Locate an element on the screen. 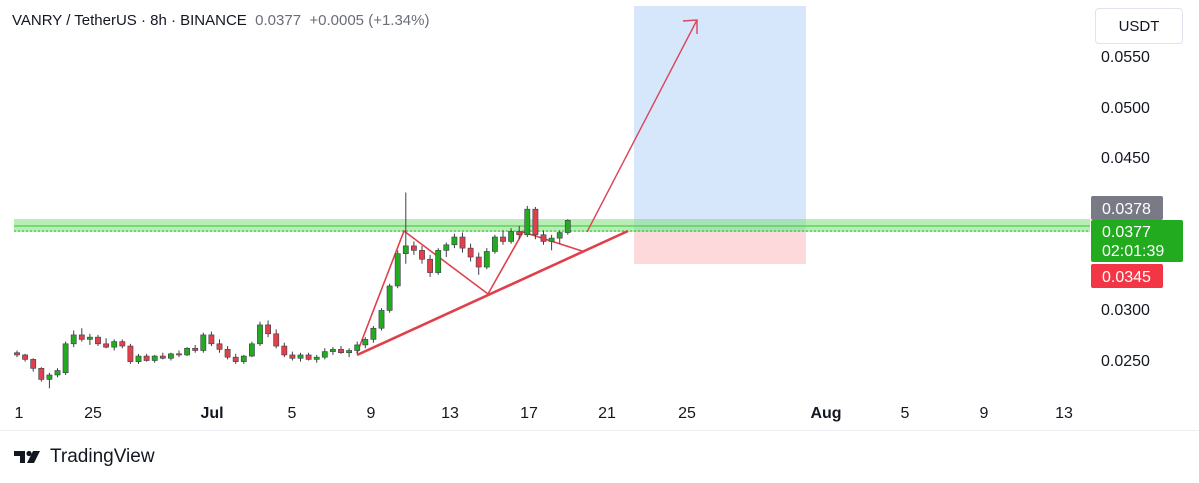 The width and height of the screenshot is (1199, 483). bottom-divider is located at coordinates (599, 430).